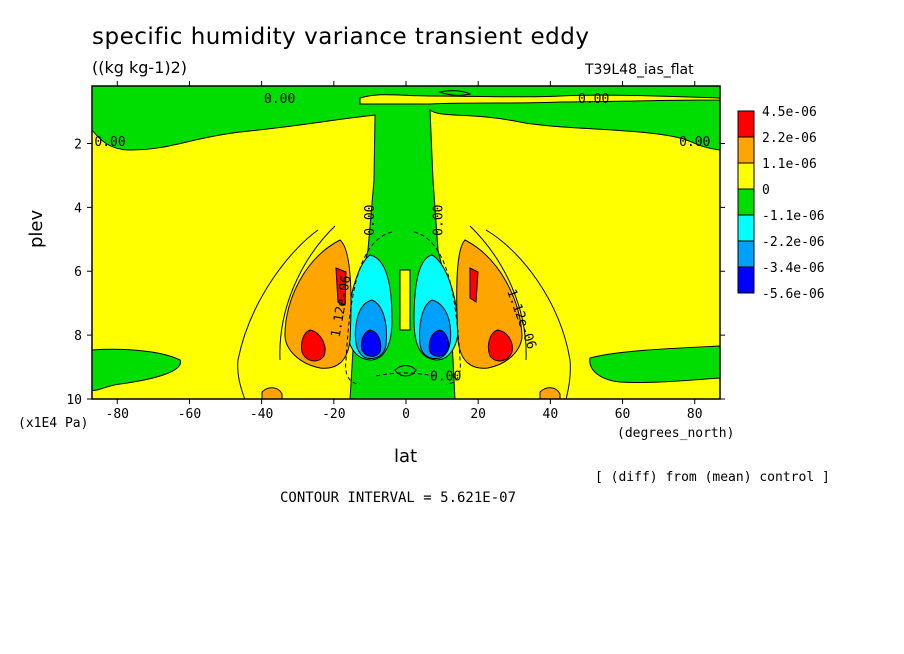 The width and height of the screenshot is (904, 654). I want to click on x-axis-label: lat, so click(406, 456).